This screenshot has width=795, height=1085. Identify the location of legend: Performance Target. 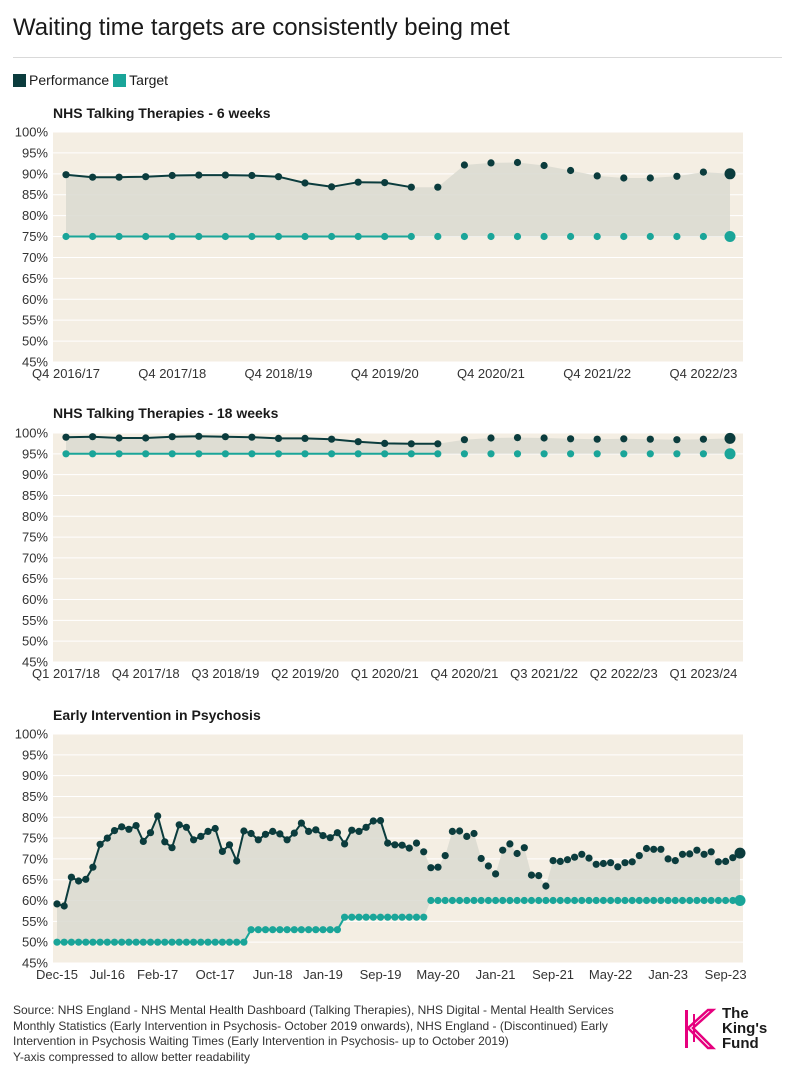
(92, 80).